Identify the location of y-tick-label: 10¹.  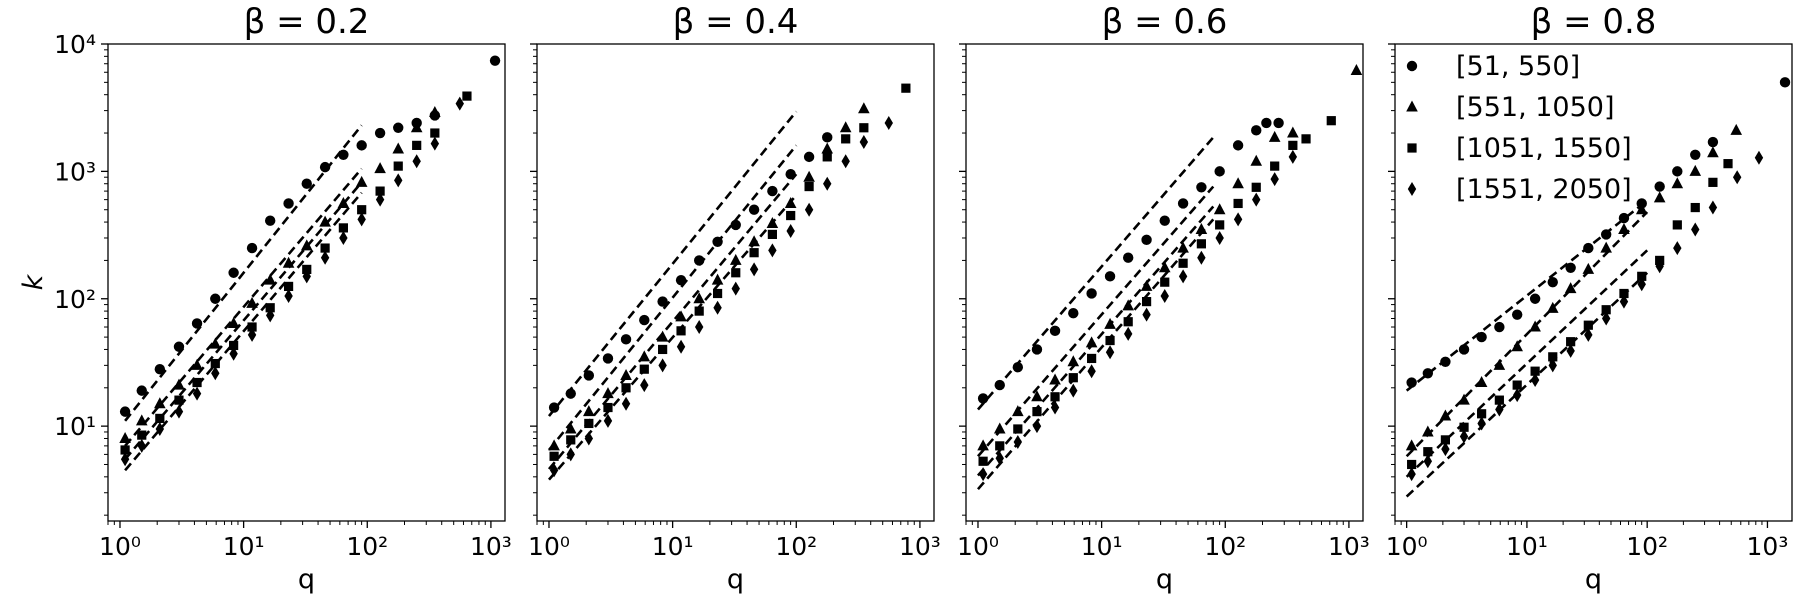
(75, 426).